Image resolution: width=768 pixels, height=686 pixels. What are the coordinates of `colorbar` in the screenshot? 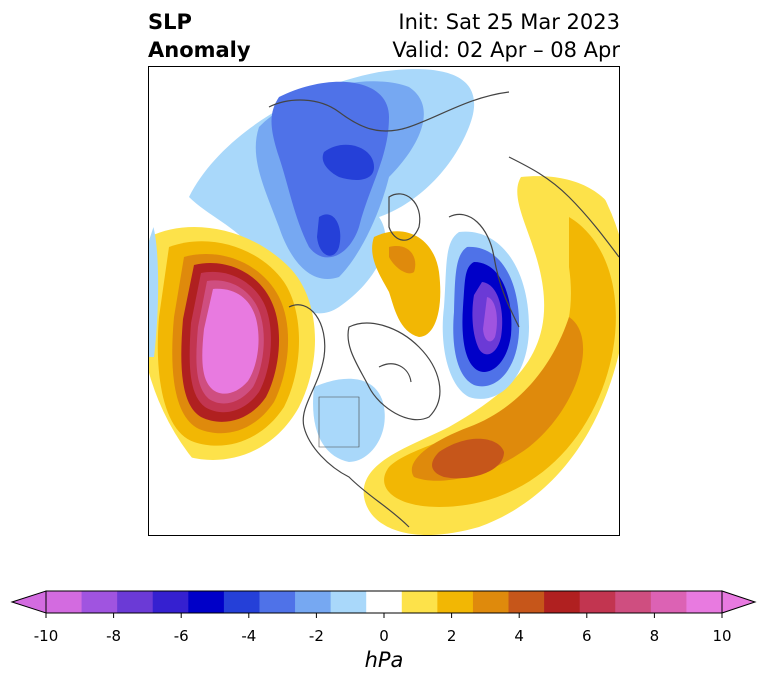 It's located at (383, 604).